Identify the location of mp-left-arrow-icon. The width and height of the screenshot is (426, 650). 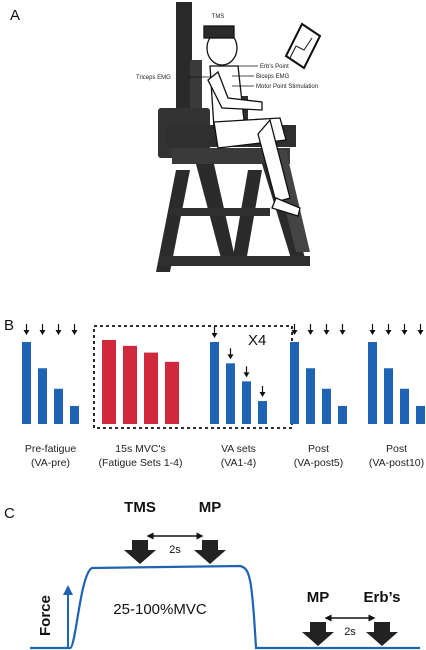
(210, 552).